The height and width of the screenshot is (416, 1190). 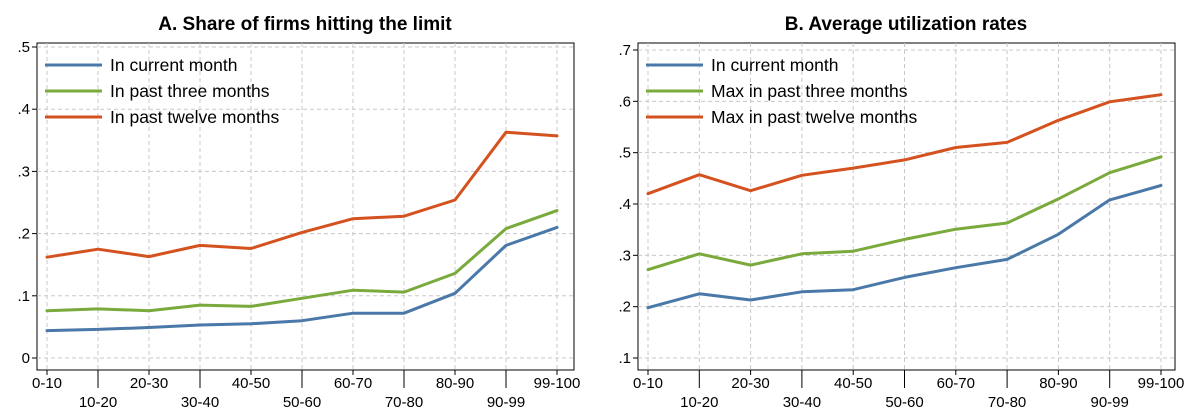 What do you see at coordinates (904, 144) in the screenshot?
I see `series-line-max-in-past-twelve-months` at bounding box center [904, 144].